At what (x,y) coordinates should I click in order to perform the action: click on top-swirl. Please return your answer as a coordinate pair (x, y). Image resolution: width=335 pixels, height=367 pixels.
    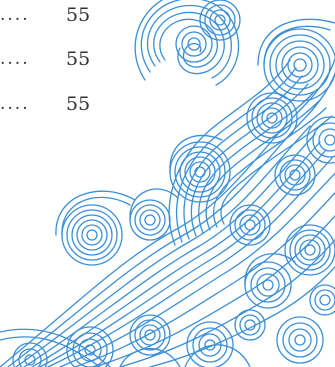
    Looking at the image, I should click on (187, 43).